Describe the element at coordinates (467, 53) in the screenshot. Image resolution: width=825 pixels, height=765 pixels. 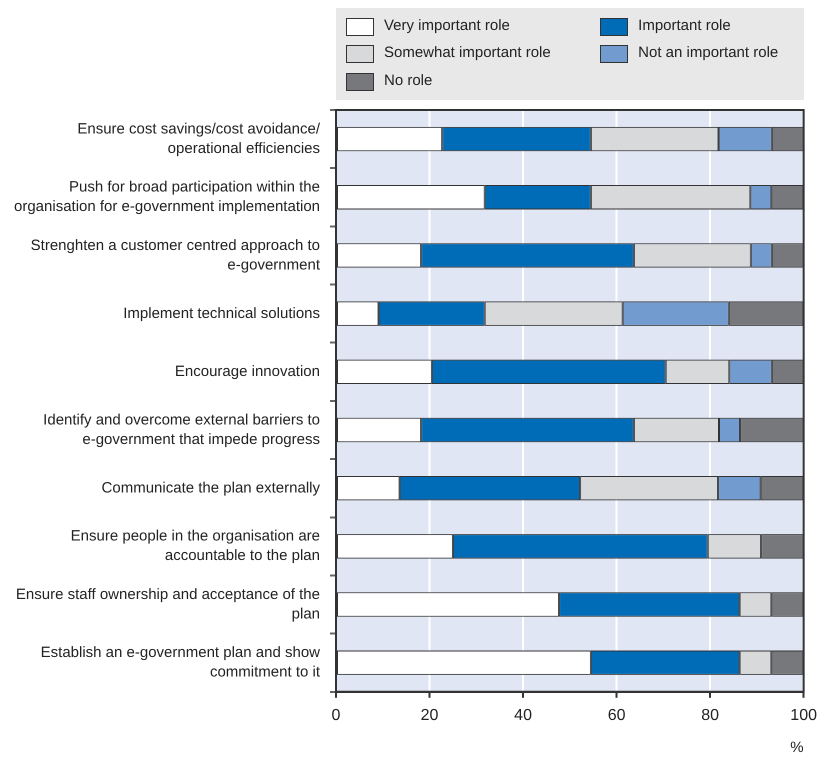
I see `legend-label: Somewhat important role` at that location.